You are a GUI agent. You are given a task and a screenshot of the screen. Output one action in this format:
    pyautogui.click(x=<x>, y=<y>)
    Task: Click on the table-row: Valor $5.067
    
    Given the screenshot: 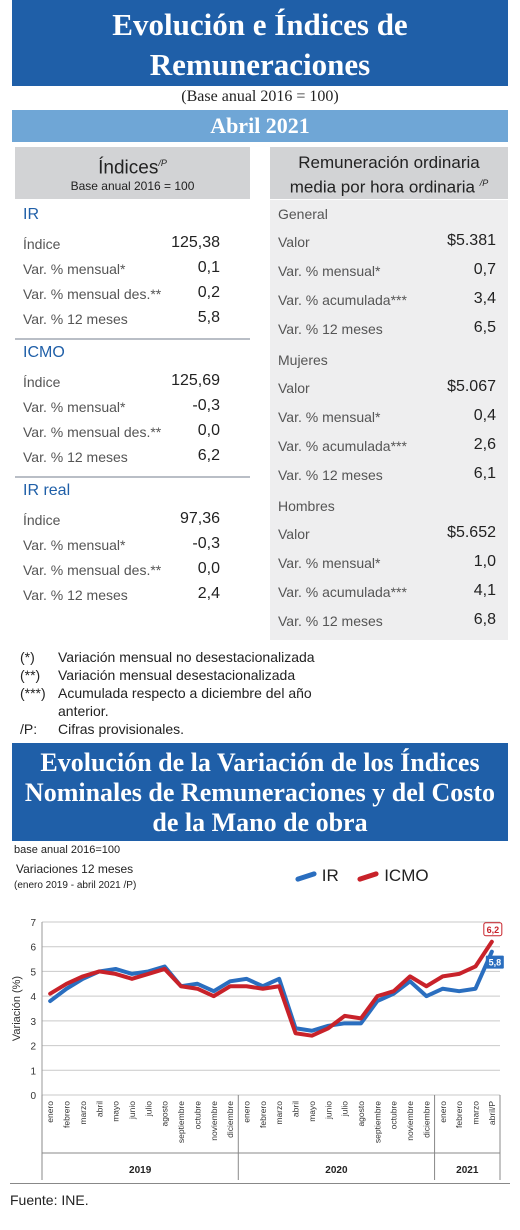 What is the action you would take?
    pyautogui.click(x=389, y=388)
    